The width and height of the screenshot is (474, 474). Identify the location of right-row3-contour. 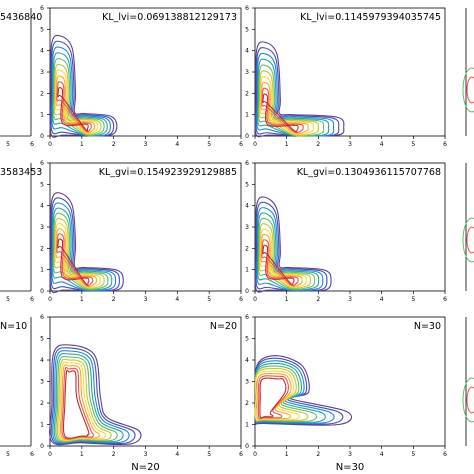
(470, 400).